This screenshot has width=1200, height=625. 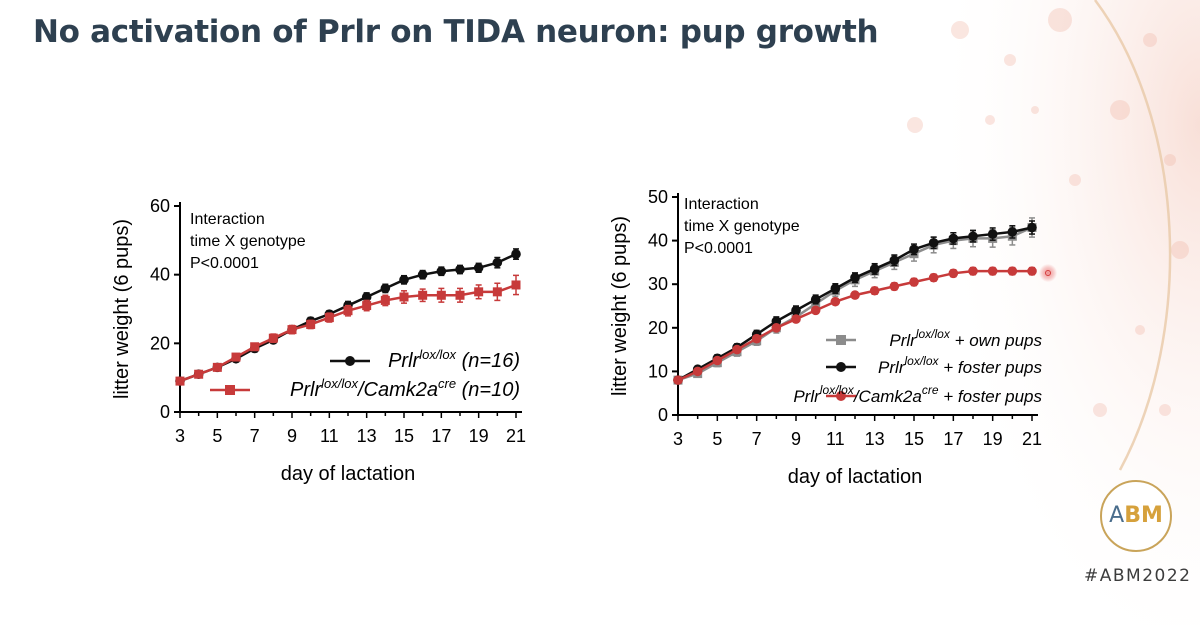 What do you see at coordinates (160, 343) in the screenshot?
I see `left-y-tick-label: 20` at bounding box center [160, 343].